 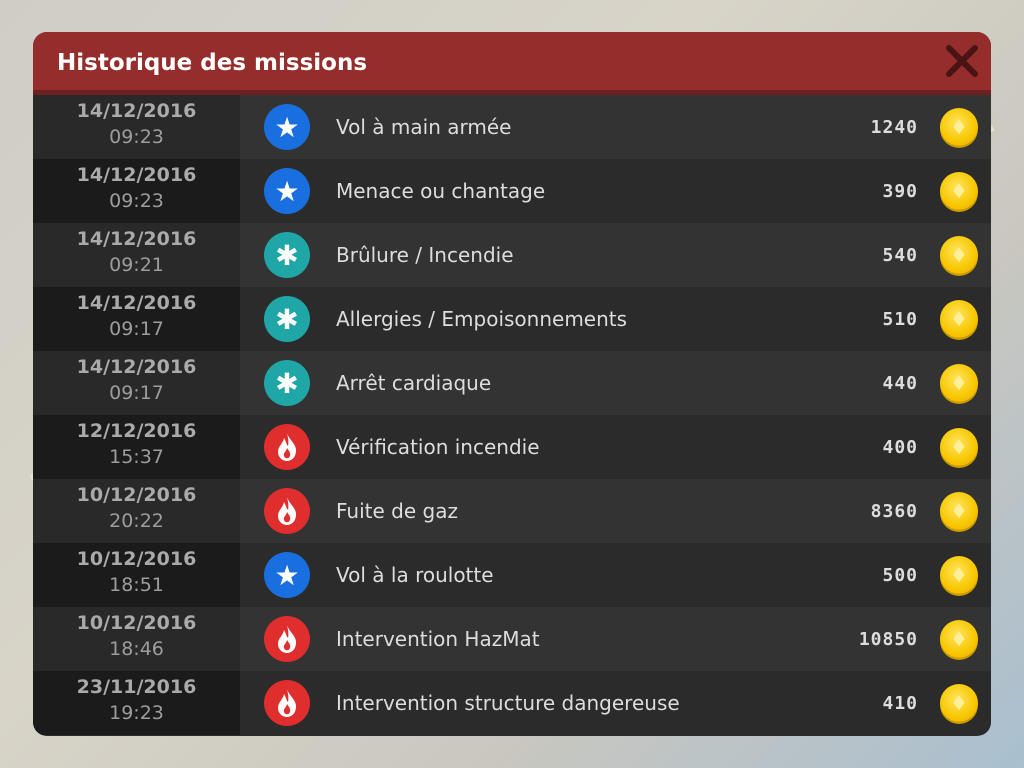 I want to click on mission-datetime: 10/12/2016 18:51, so click(x=136, y=575).